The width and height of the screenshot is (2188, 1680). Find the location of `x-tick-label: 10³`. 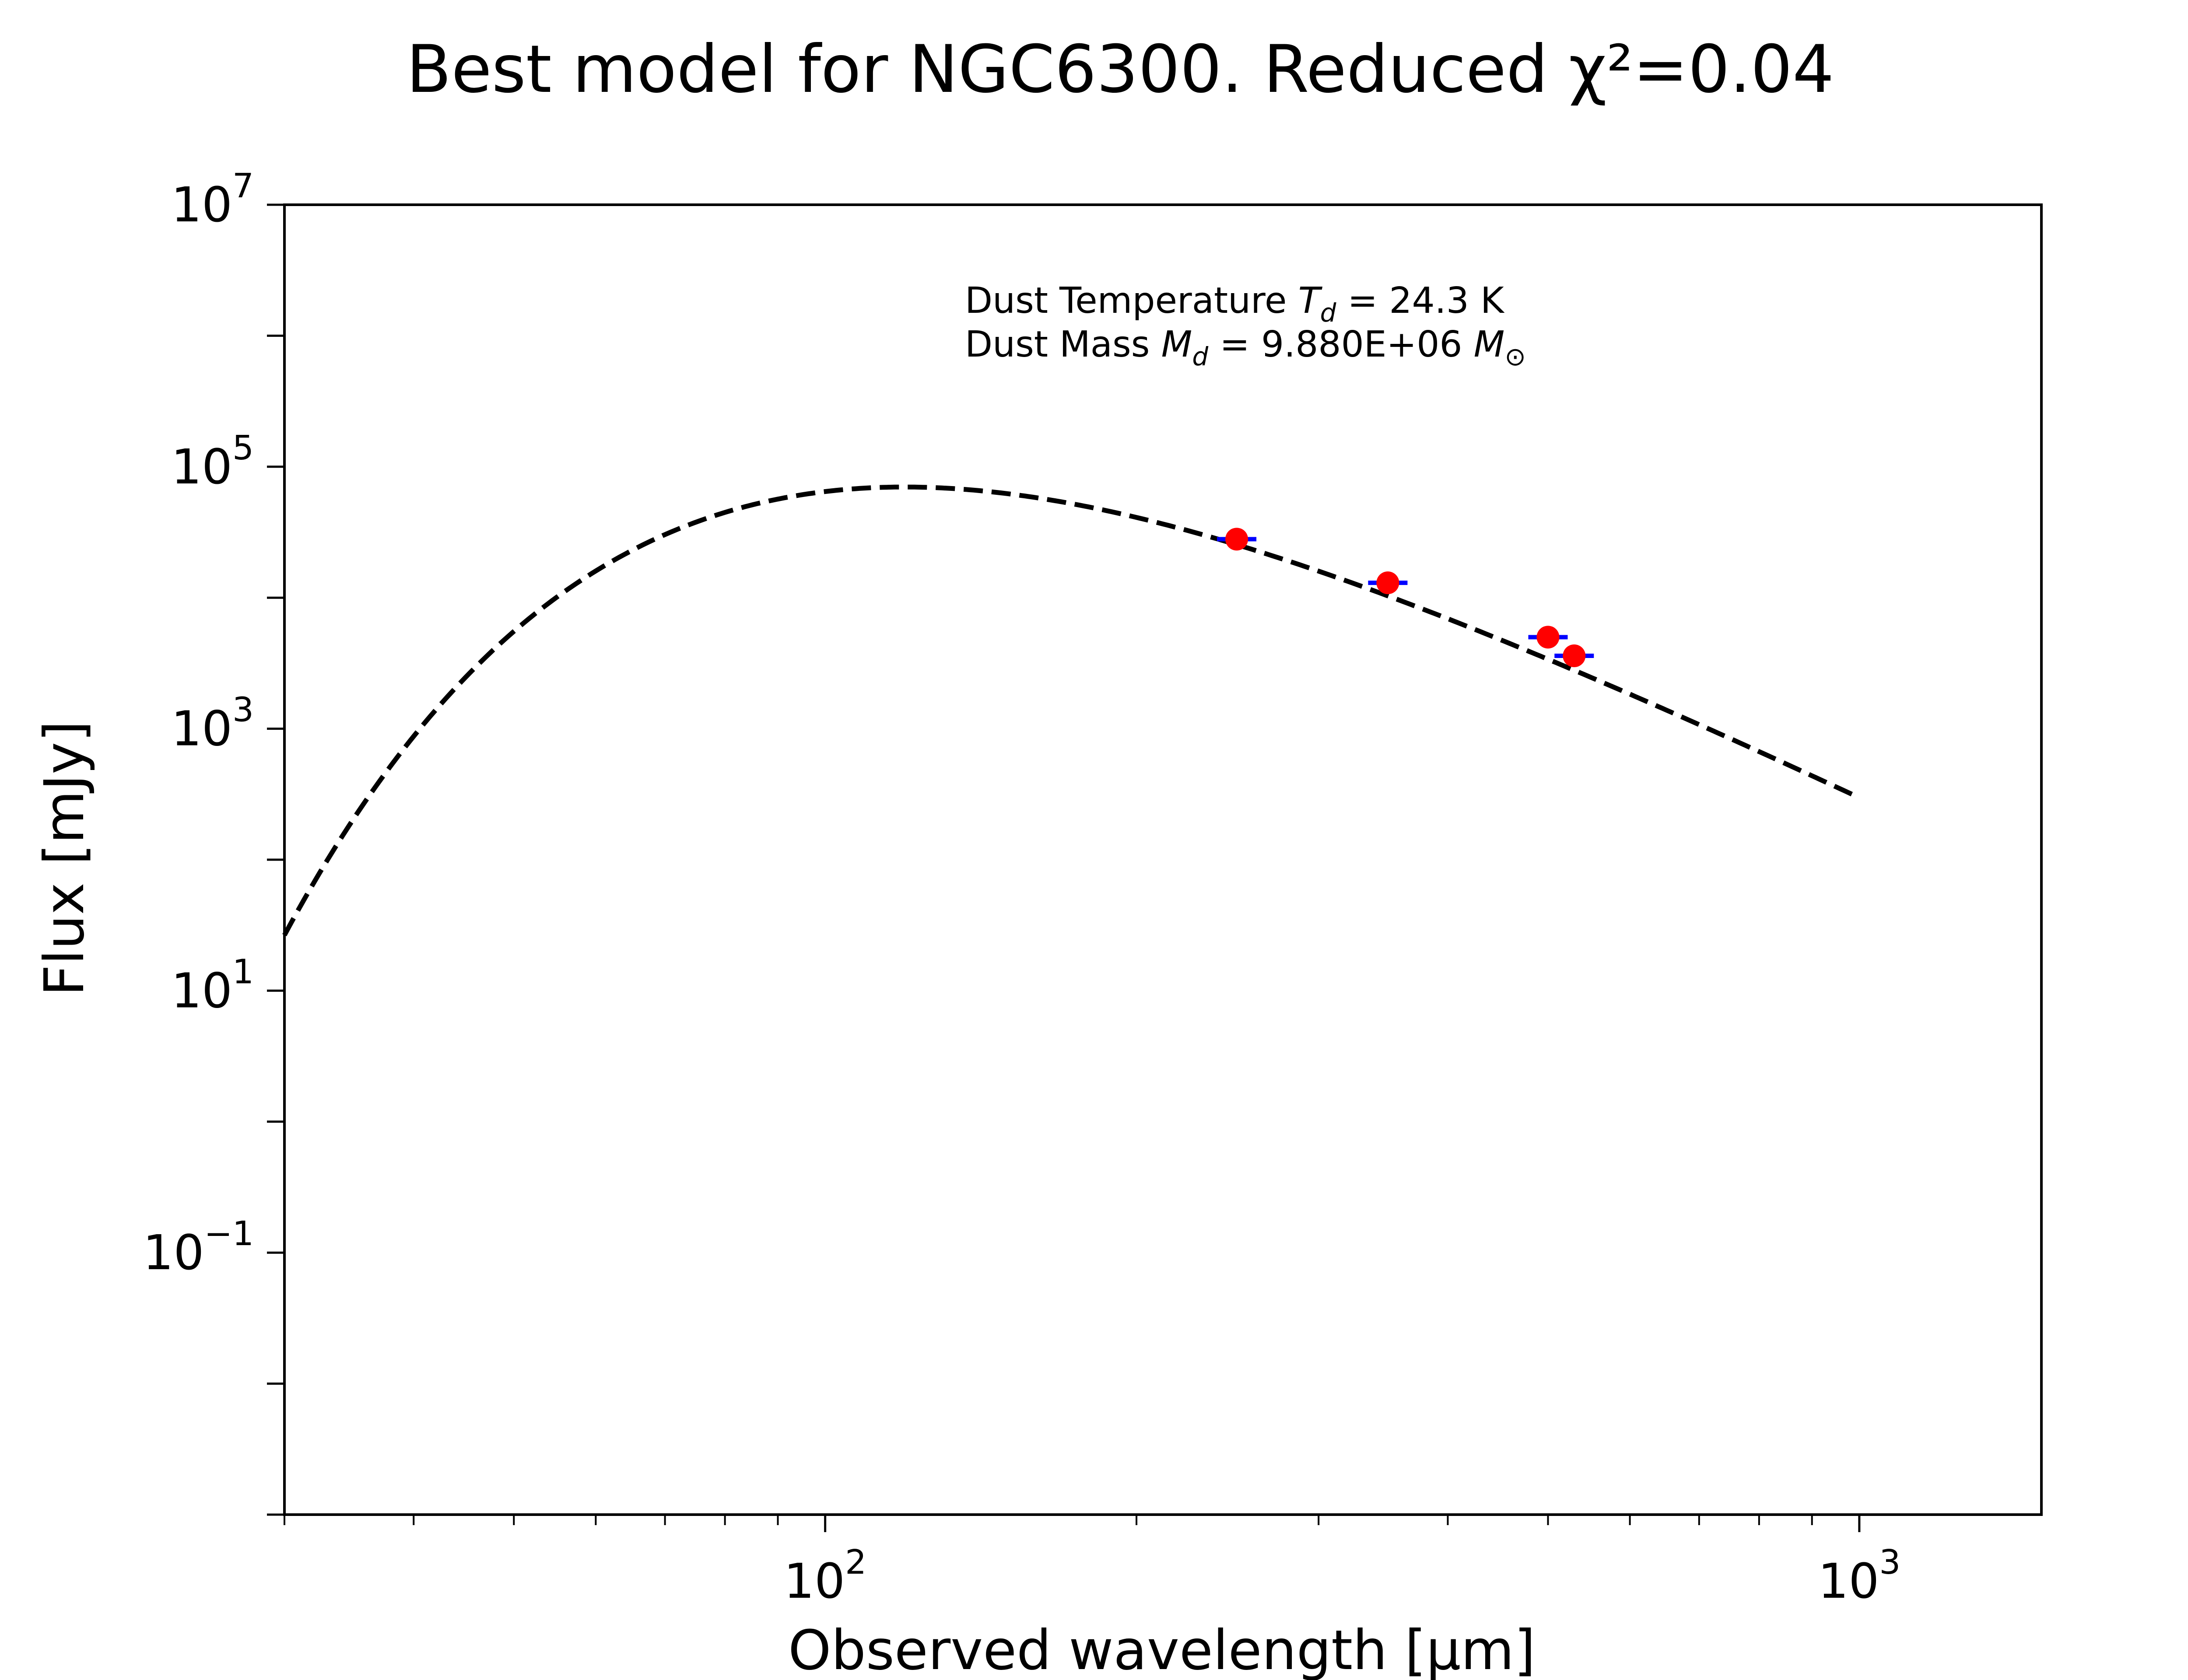

x-tick-label: 10³ is located at coordinates (1859, 1576).